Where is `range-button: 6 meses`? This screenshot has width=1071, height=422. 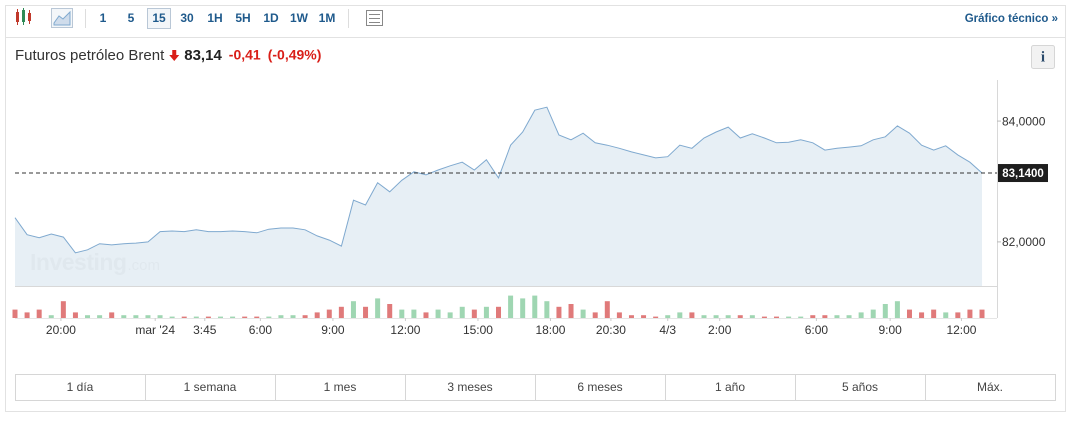
range-button: 6 meses is located at coordinates (599, 387).